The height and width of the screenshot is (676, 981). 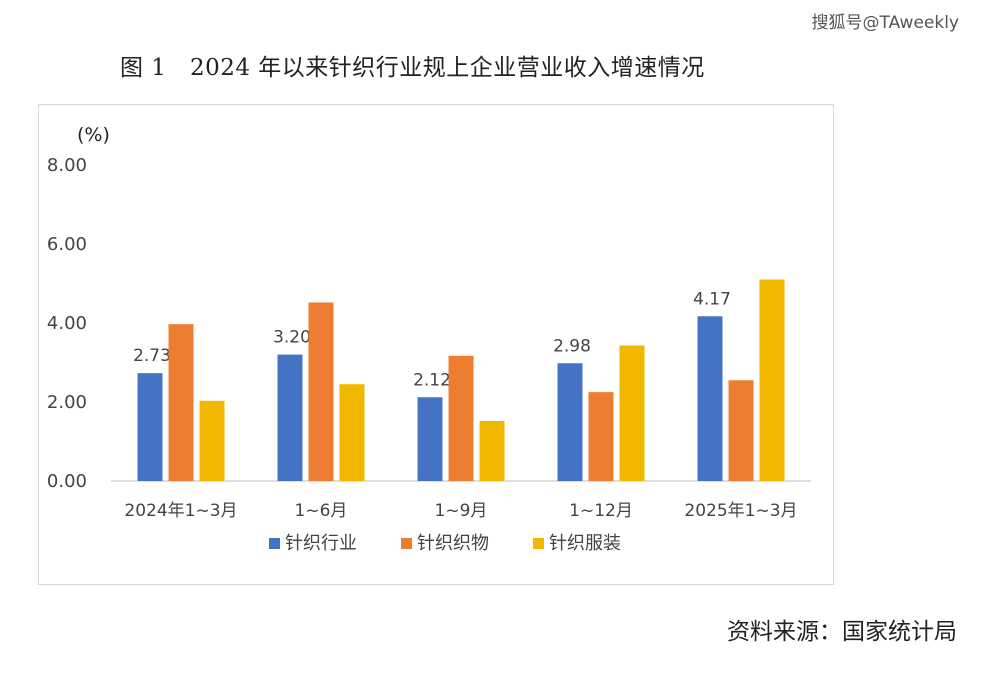 I want to click on x-tick-label: 1~12月, so click(x=601, y=511).